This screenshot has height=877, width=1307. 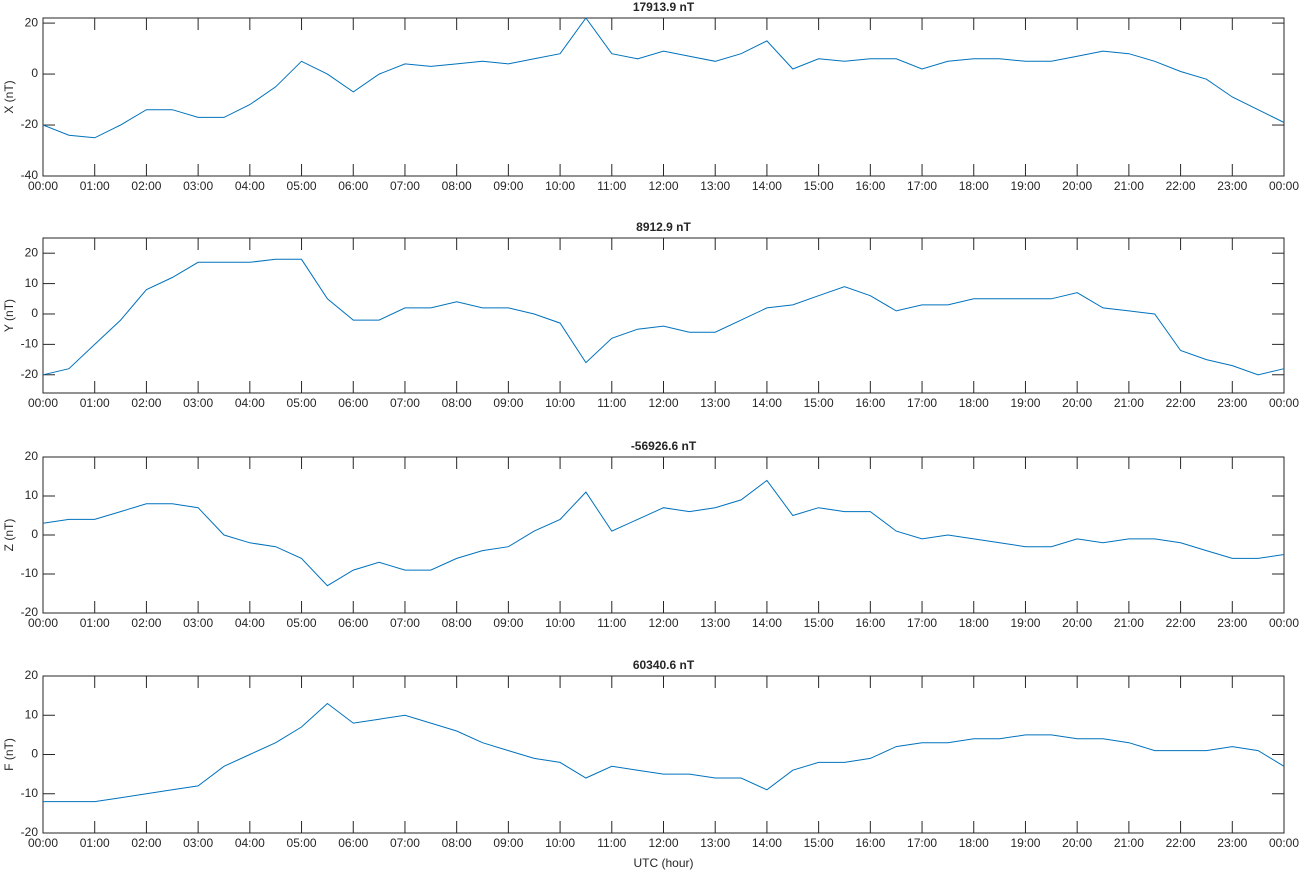 I want to click on y-axis-label: X (nT), so click(x=9, y=96).